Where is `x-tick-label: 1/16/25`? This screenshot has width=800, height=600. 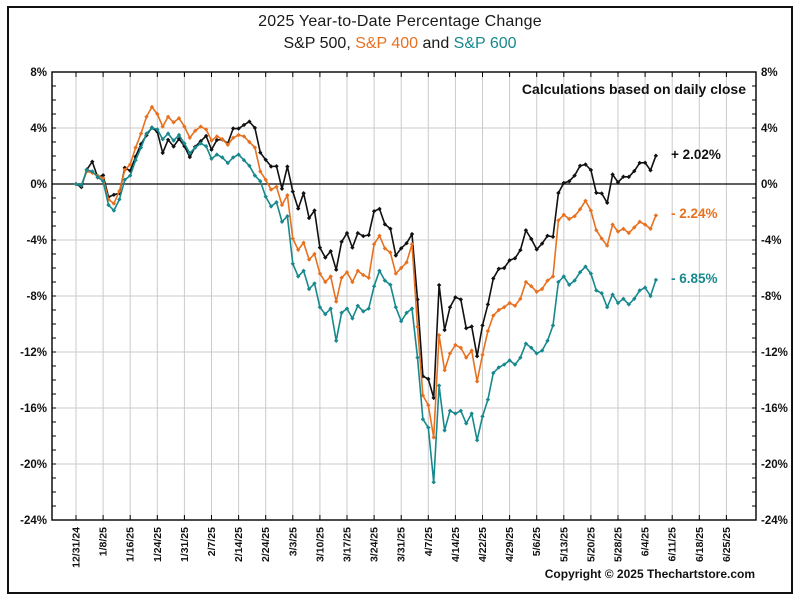 x-tick-label: 1/16/25 is located at coordinates (131, 544).